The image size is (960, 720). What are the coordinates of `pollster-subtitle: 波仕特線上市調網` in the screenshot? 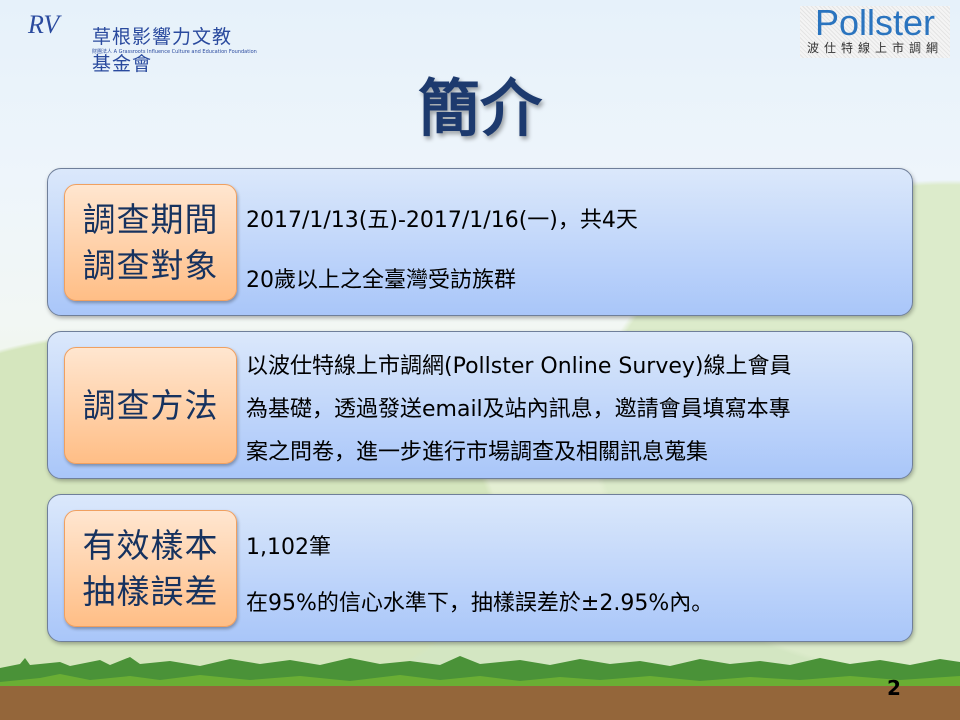 It's located at (874, 48).